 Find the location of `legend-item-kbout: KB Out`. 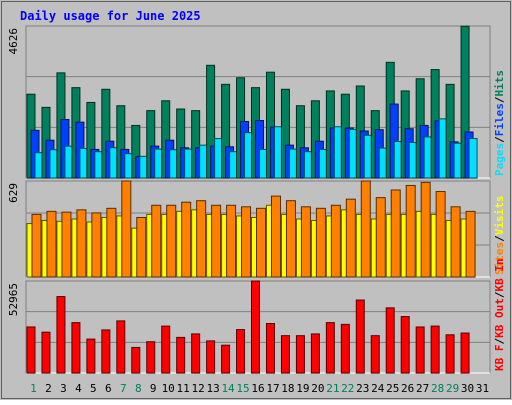

legend-item-kbout: KB Out is located at coordinates (499, 318).